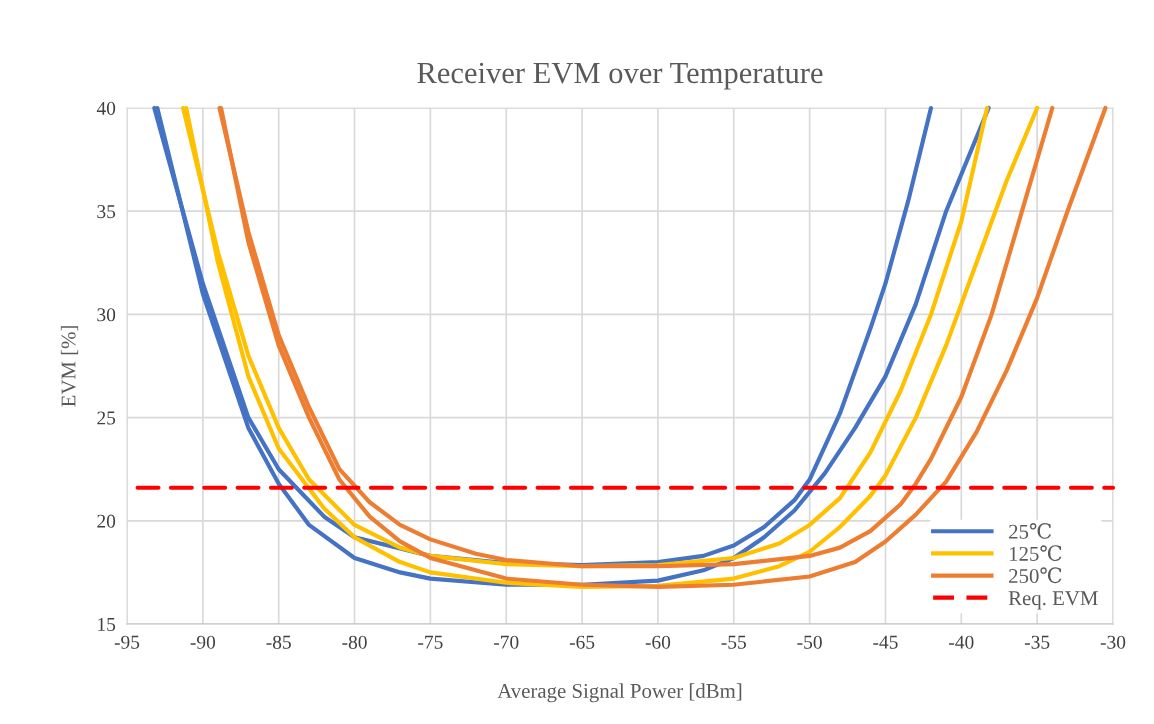  I want to click on x-tick-label: -65, so click(582, 642).